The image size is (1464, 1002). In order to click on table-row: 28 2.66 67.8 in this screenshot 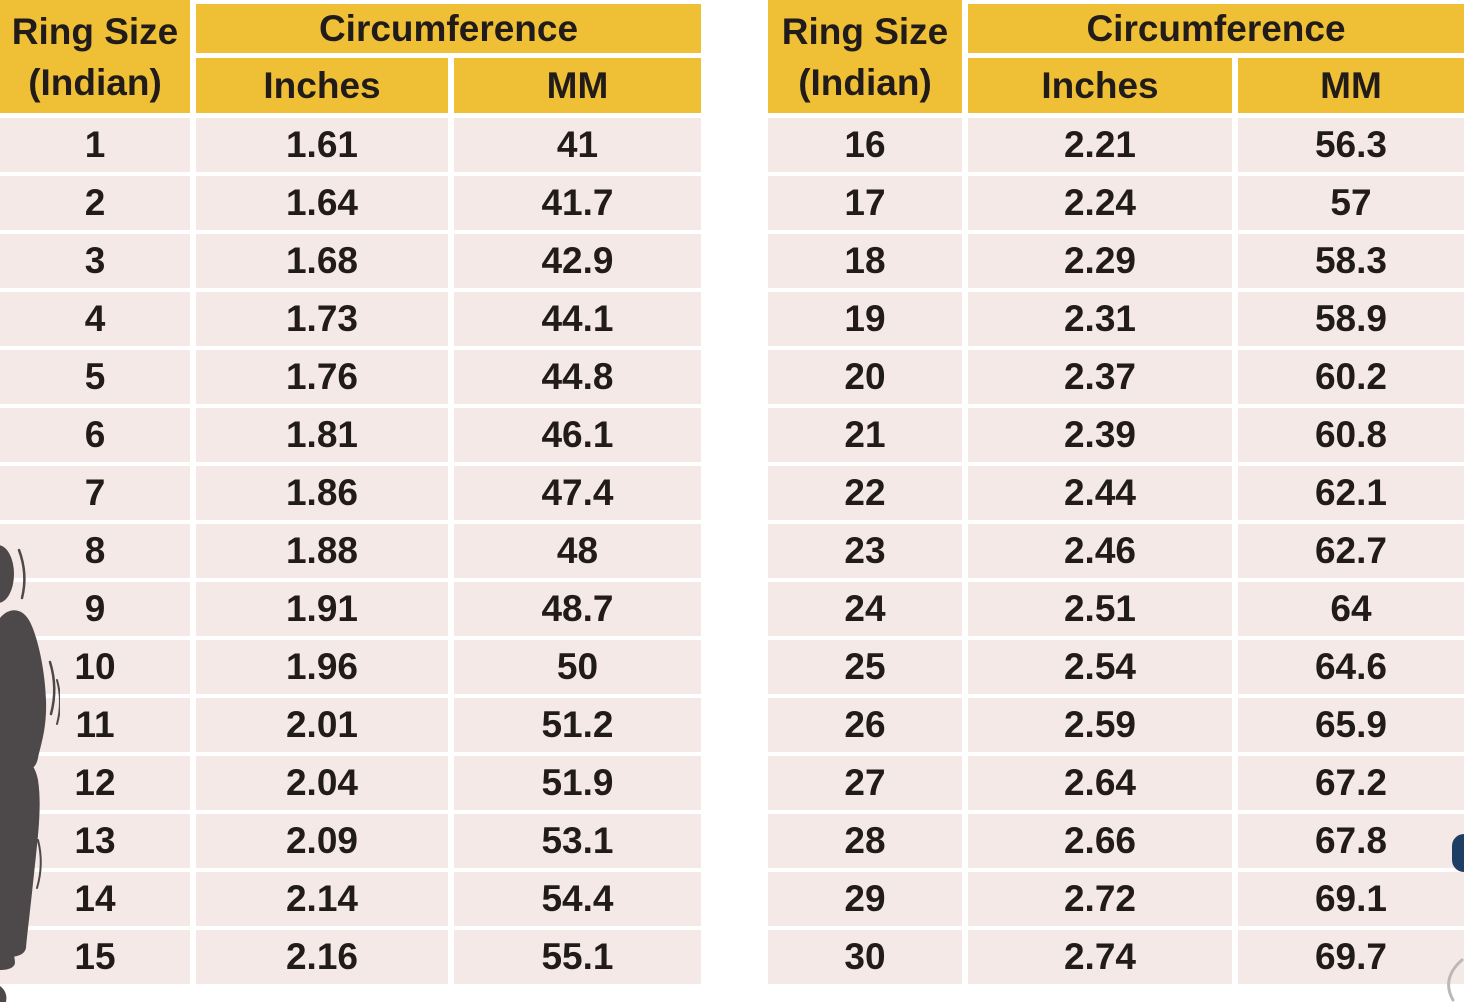, I will do `click(1116, 841)`.